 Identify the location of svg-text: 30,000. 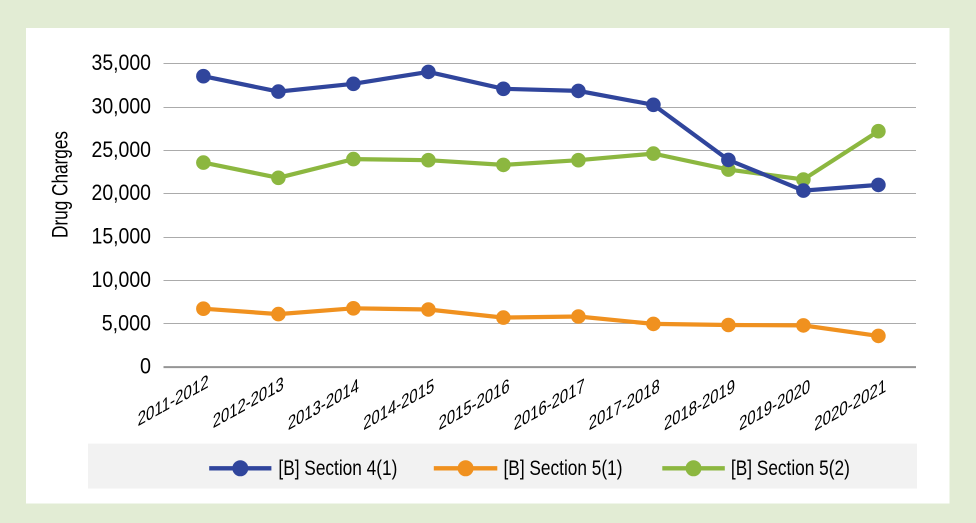
(122, 105).